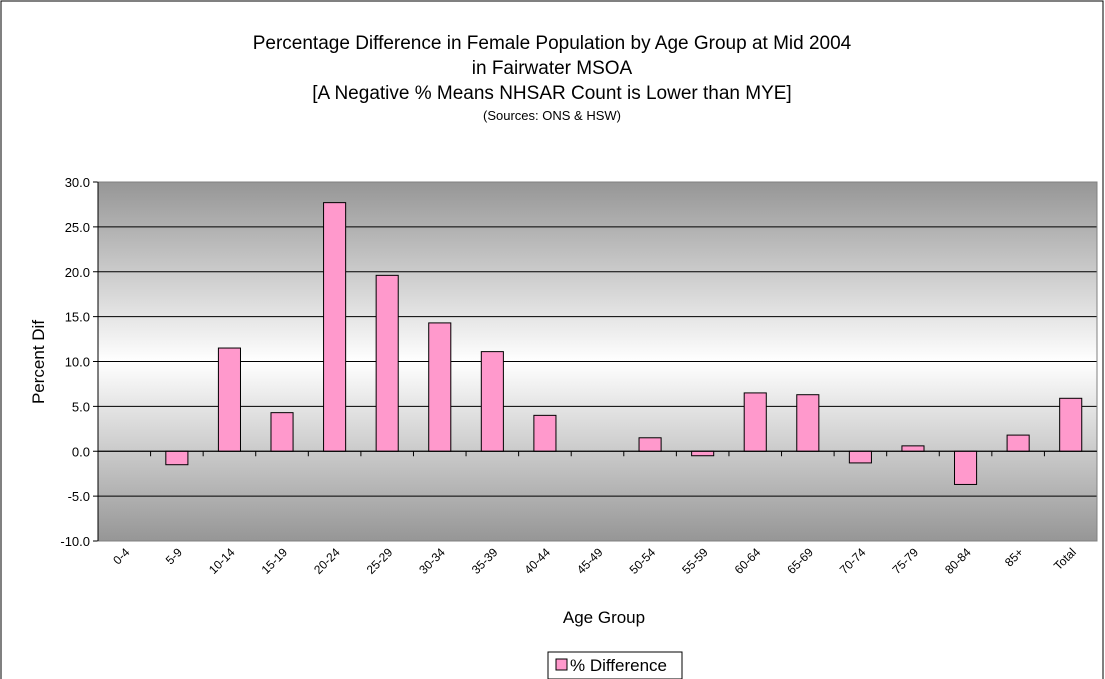 The height and width of the screenshot is (679, 1105). I want to click on legend-label: % Difference, so click(618, 665).